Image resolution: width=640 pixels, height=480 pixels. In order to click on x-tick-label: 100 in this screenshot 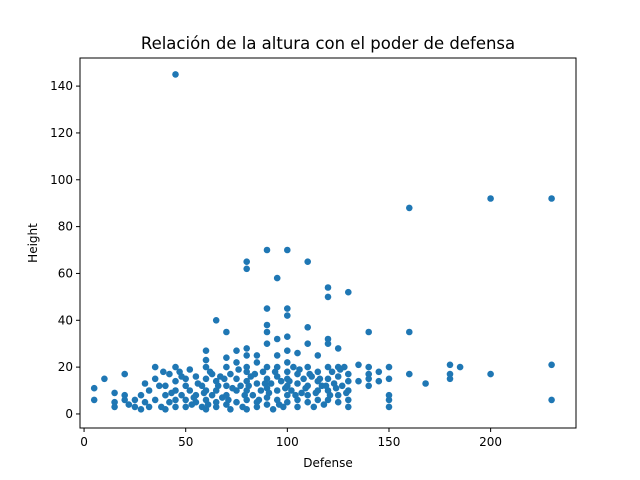, I will do `click(287, 442)`.